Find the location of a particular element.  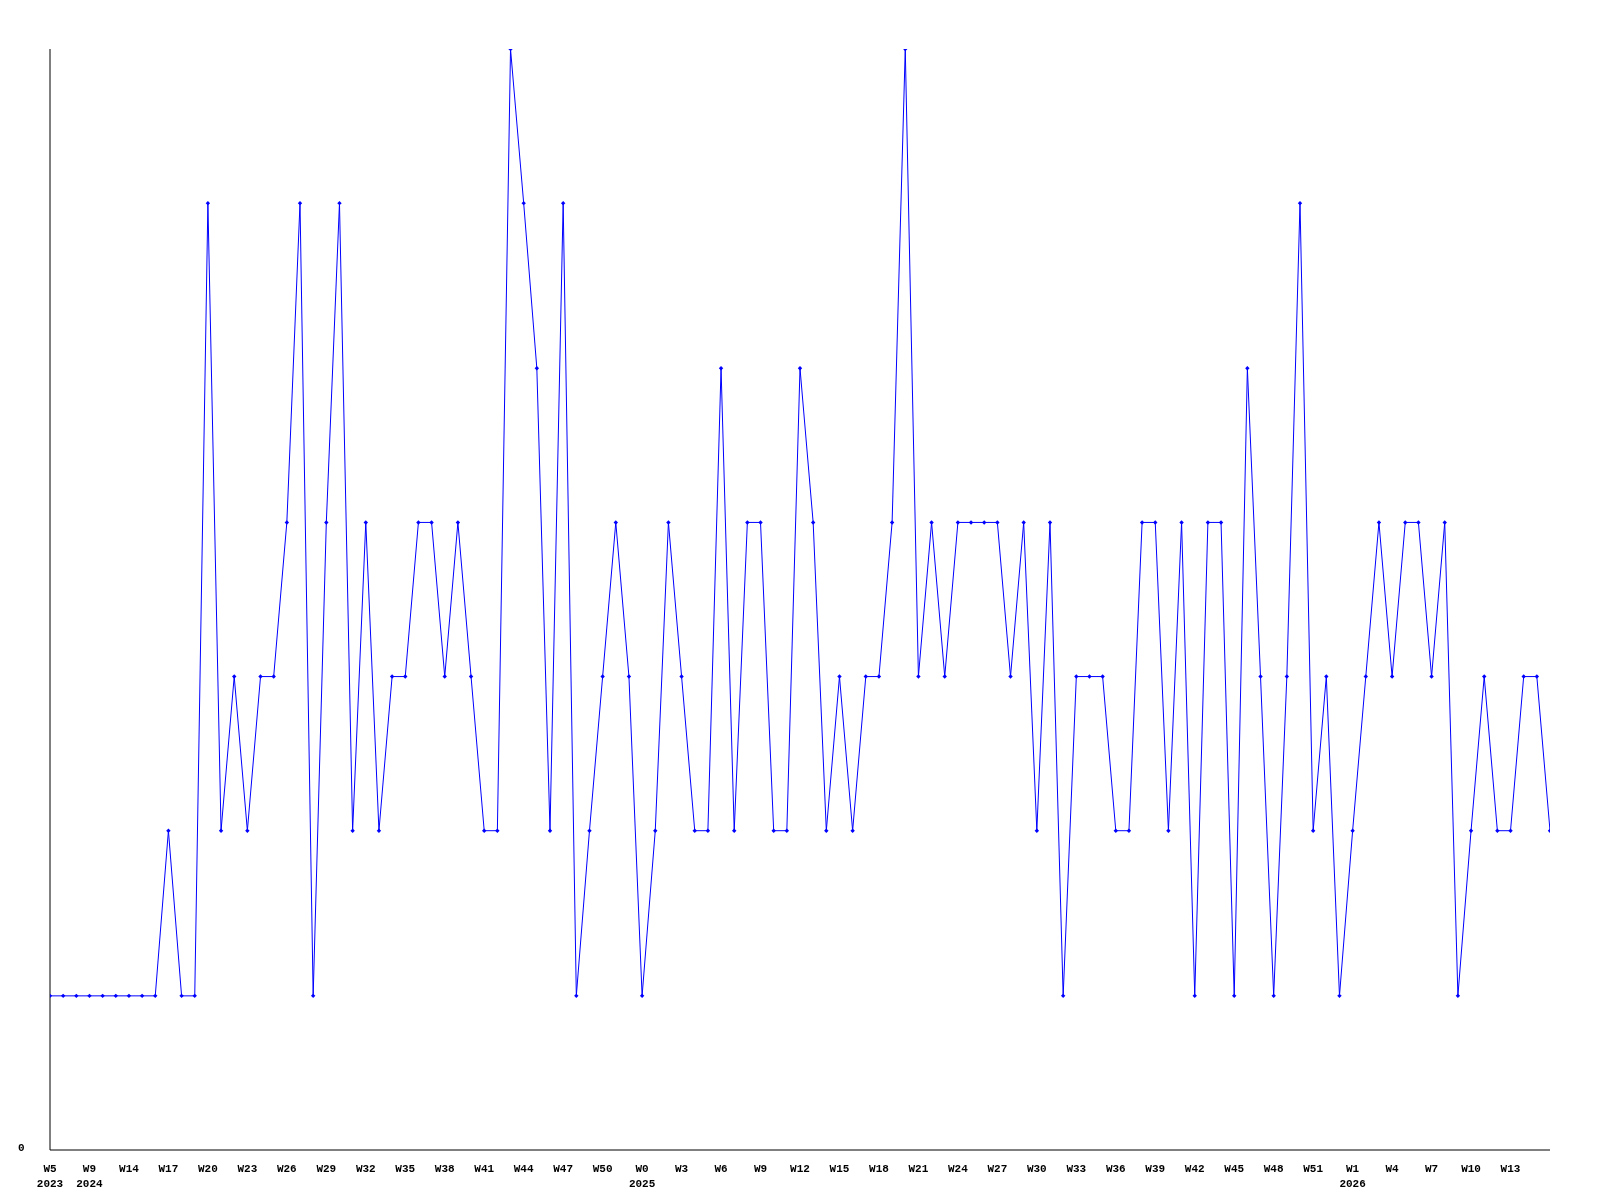

x-tick-label: W1 2026 is located at coordinates (1352, 1176).